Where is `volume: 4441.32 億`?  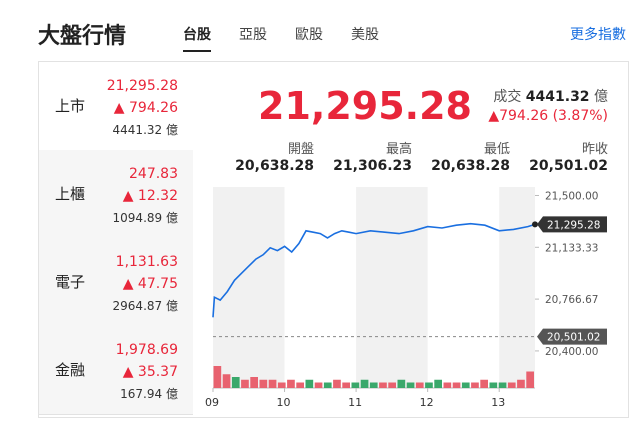
volume: 4441.32 億 is located at coordinates (145, 129).